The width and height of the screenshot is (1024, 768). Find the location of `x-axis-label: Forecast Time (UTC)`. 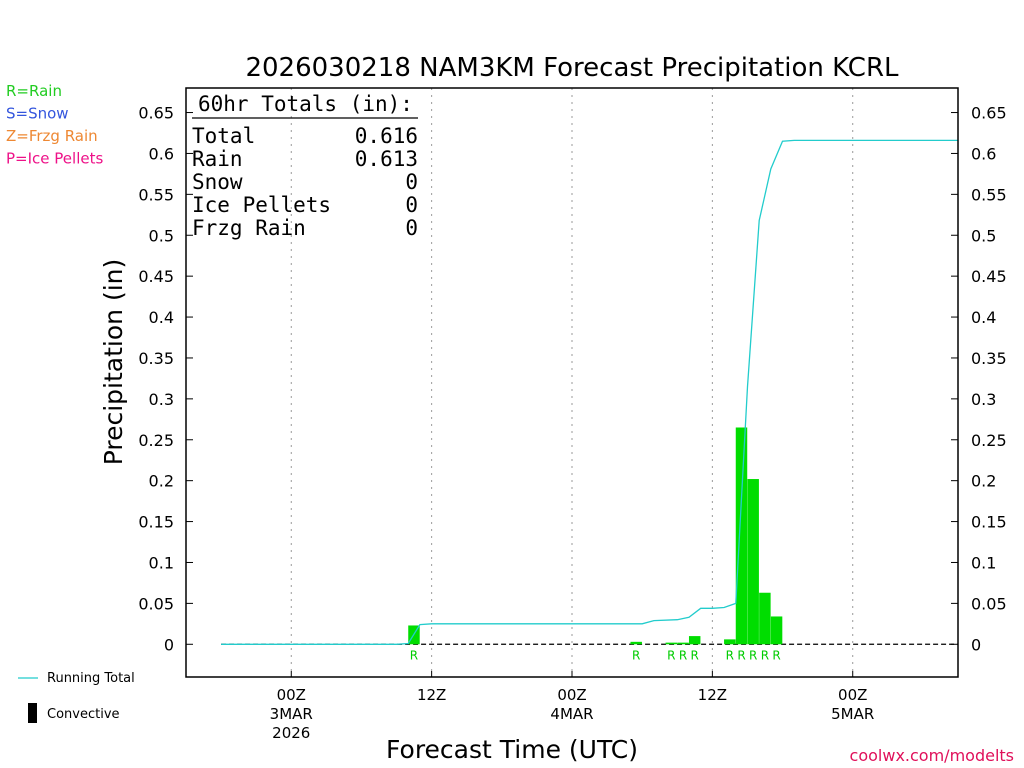

x-axis-label: Forecast Time (UTC) is located at coordinates (512, 749).